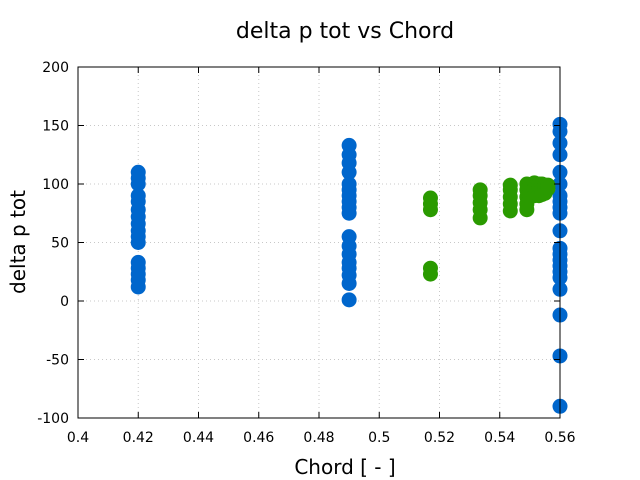 Image resolution: width=640 pixels, height=480 pixels. Describe the element at coordinates (55, 68) in the screenshot. I see `y-tick-label: 200` at that location.